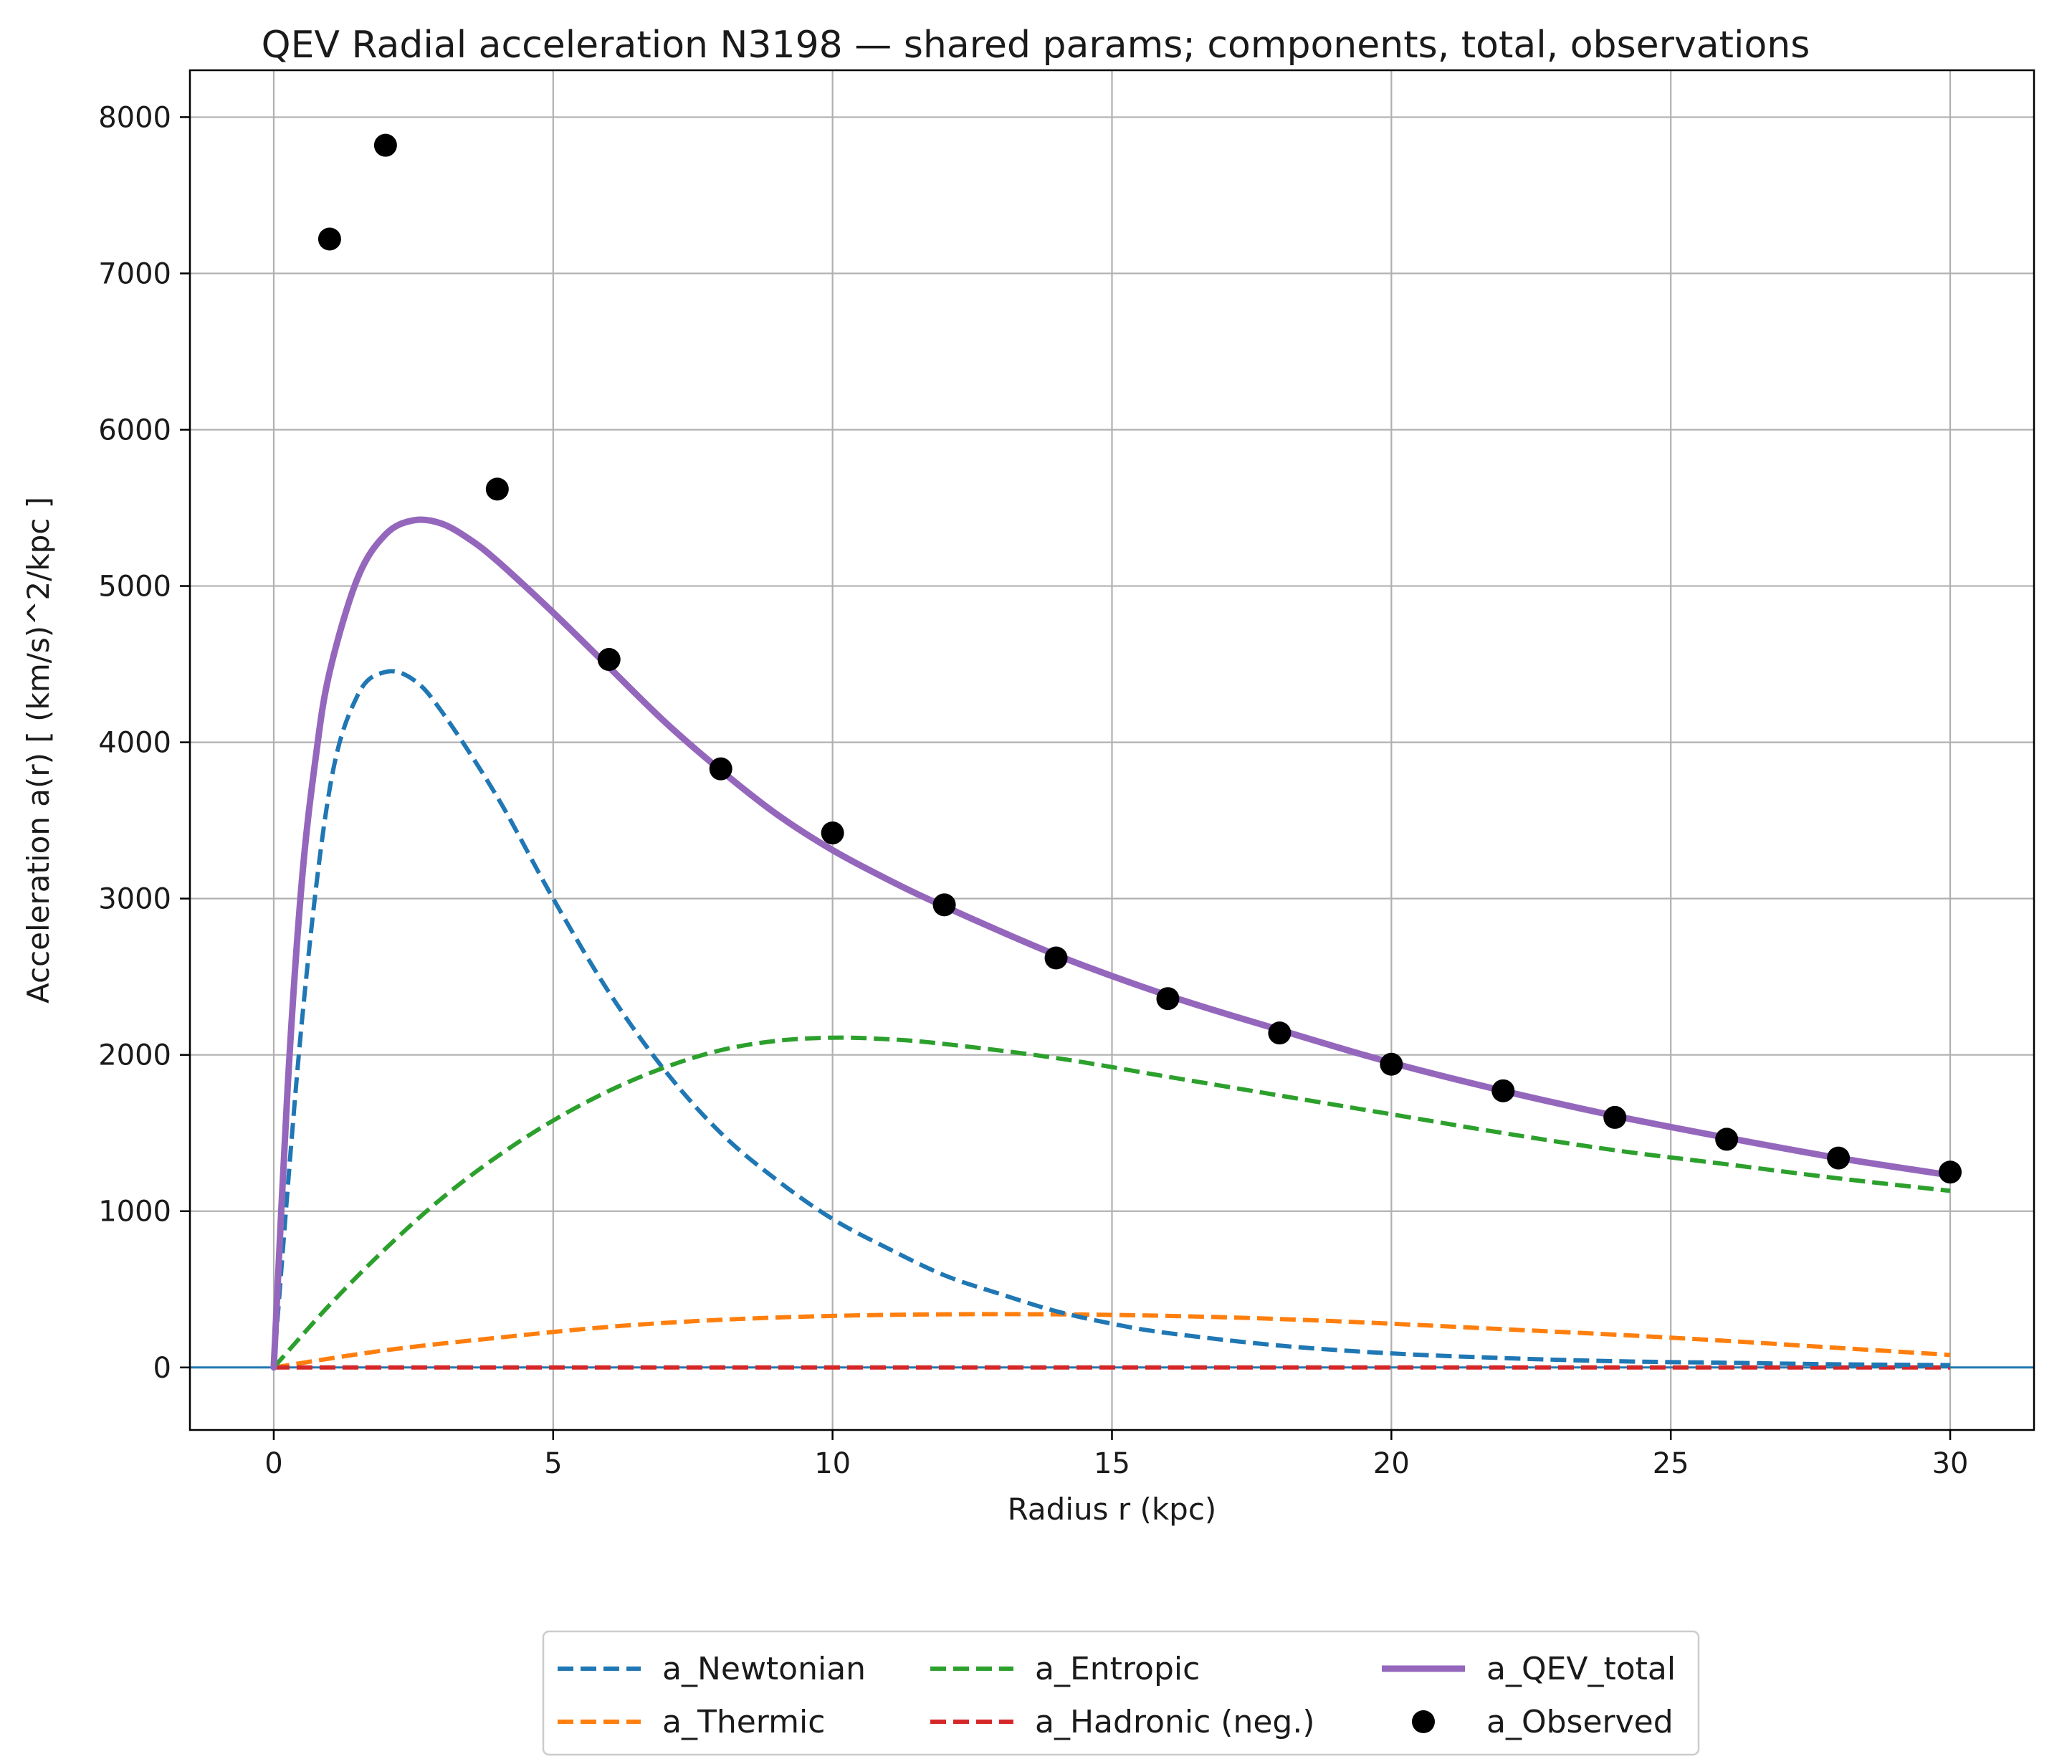 Image resolution: width=2072 pixels, height=1764 pixels. What do you see at coordinates (273, 1464) in the screenshot?
I see `x-tick-label: 0` at bounding box center [273, 1464].